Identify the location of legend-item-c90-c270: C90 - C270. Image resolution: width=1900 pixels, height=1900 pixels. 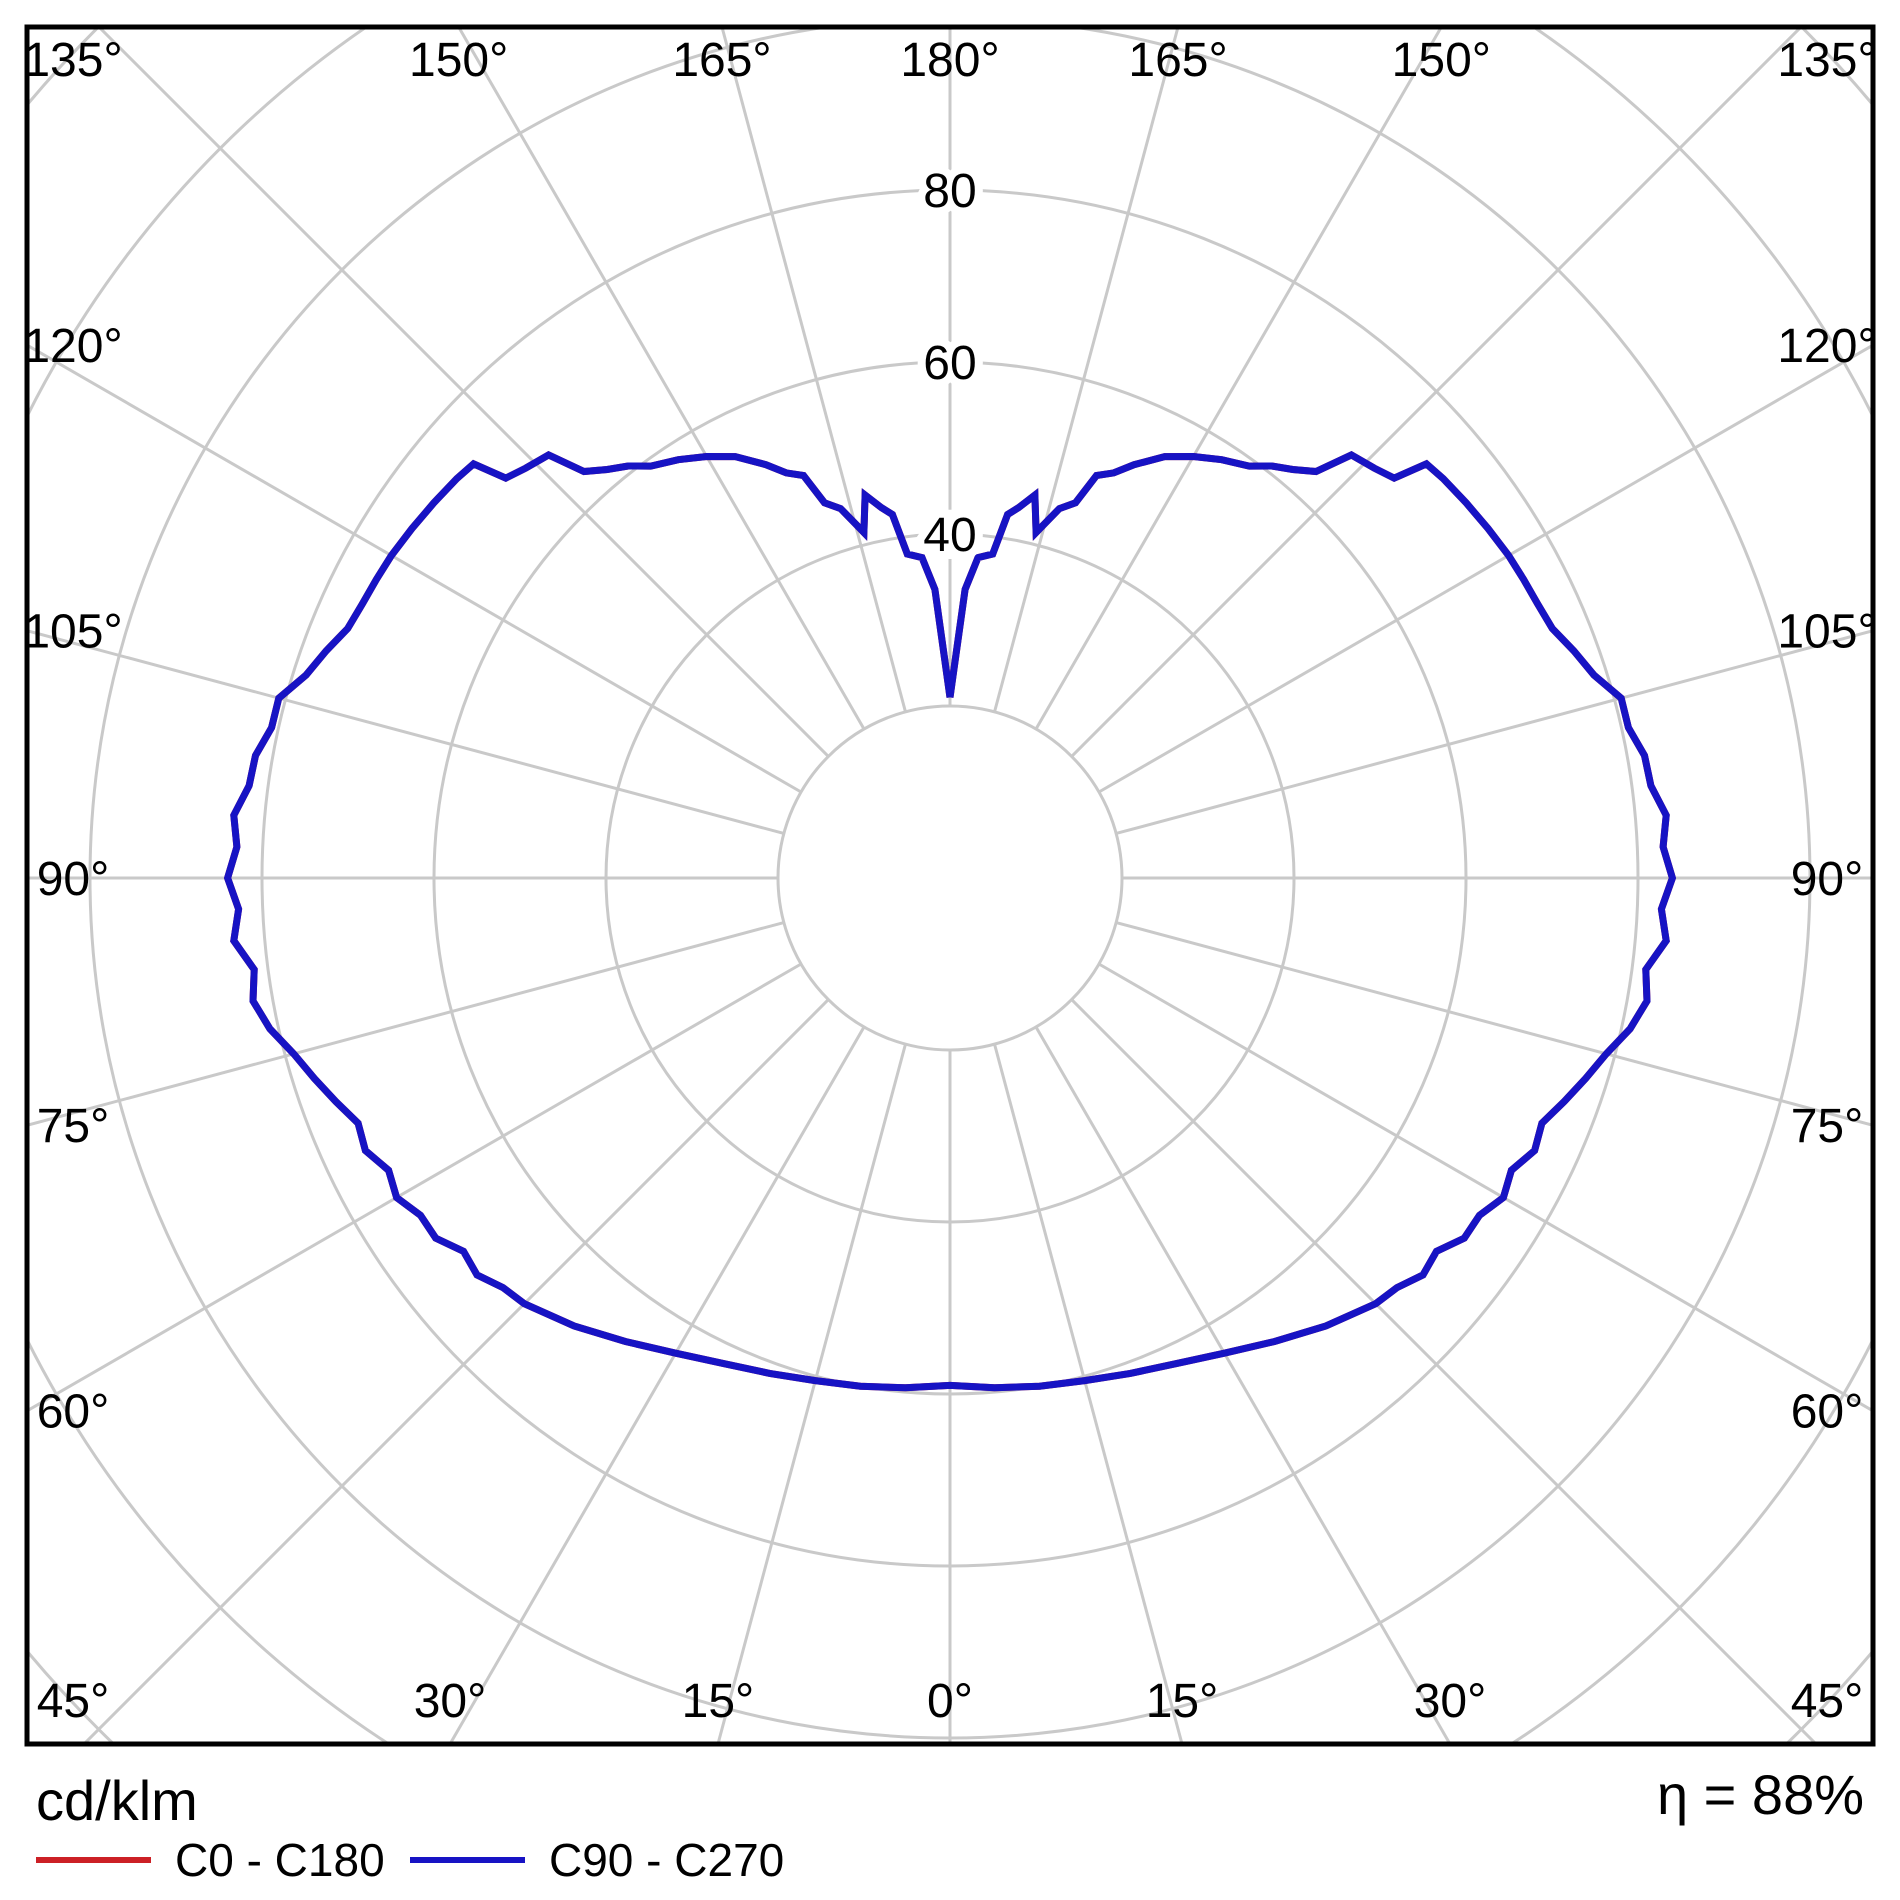
(597, 1860).